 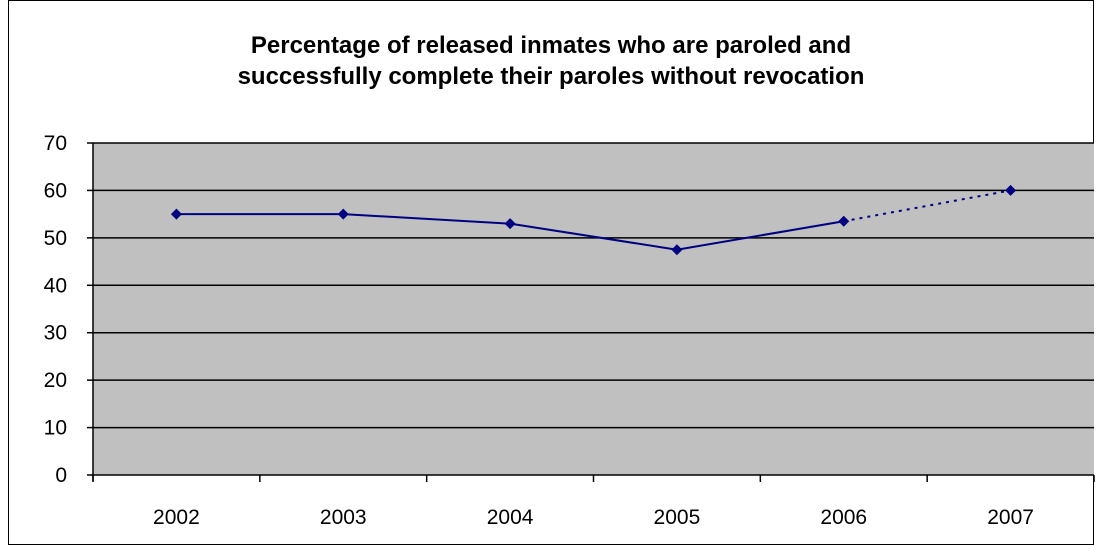 What do you see at coordinates (1011, 190) in the screenshot?
I see `data-point-2007` at bounding box center [1011, 190].